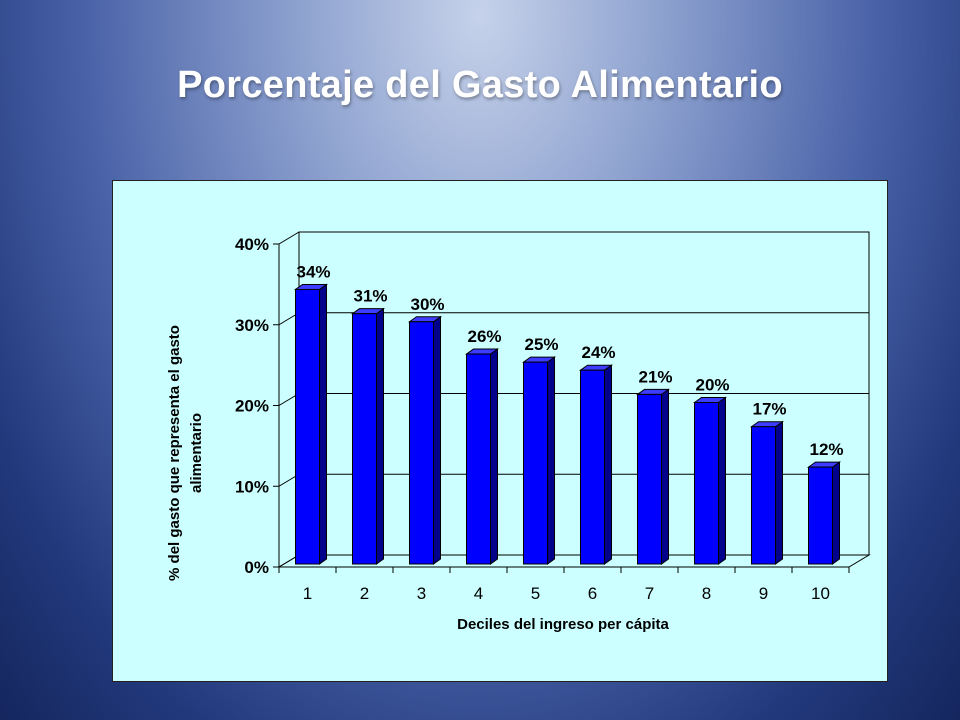 Image resolution: width=960 pixels, height=720 pixels. Describe the element at coordinates (252, 406) in the screenshot. I see `y-tick-label: 20%` at that location.